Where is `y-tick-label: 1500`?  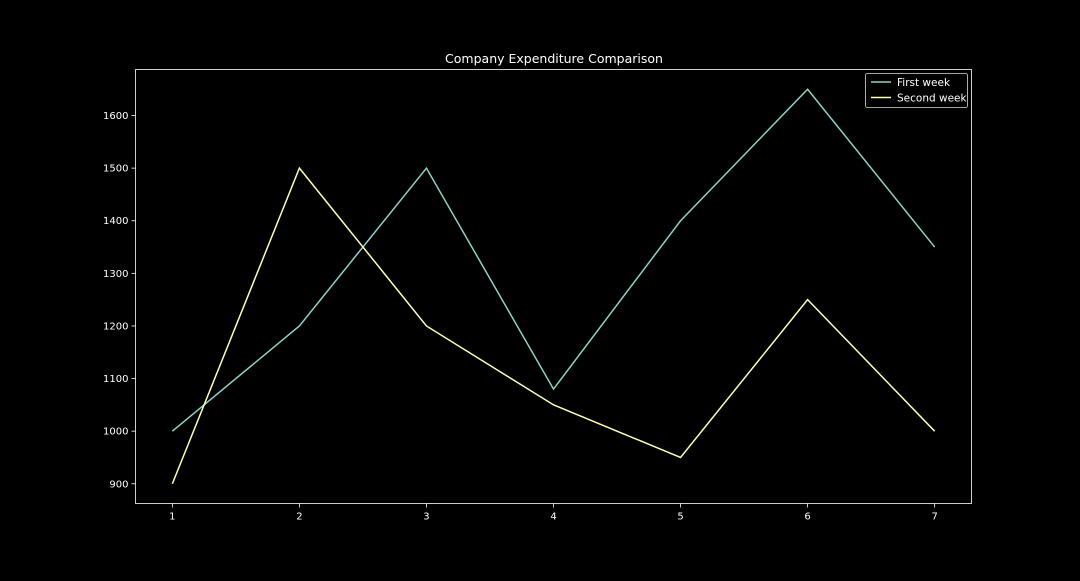 y-tick-label: 1500 is located at coordinates (115, 169).